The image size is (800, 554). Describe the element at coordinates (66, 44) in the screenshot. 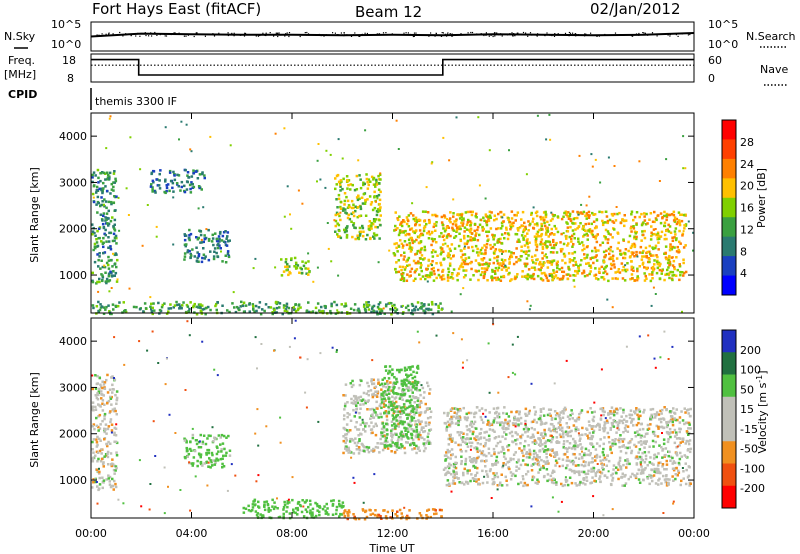

I see `noise-tick-left-bottom: 10^0` at that location.